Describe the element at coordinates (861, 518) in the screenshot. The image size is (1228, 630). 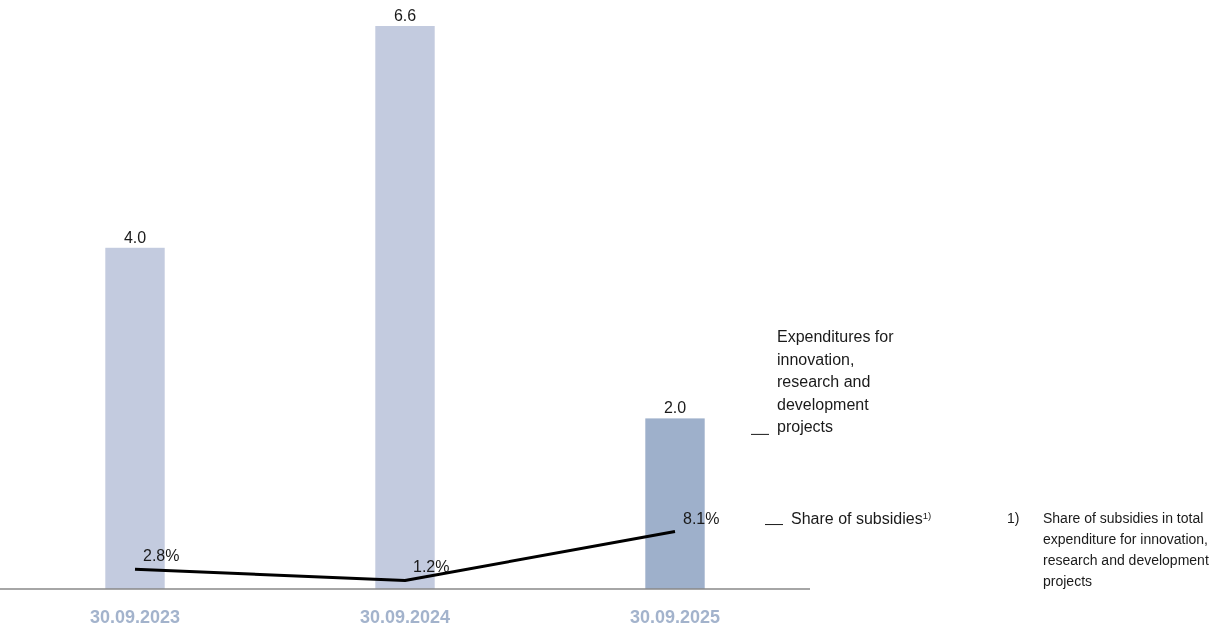
I see `text: Share of subsidies$^{1)}$` at that location.